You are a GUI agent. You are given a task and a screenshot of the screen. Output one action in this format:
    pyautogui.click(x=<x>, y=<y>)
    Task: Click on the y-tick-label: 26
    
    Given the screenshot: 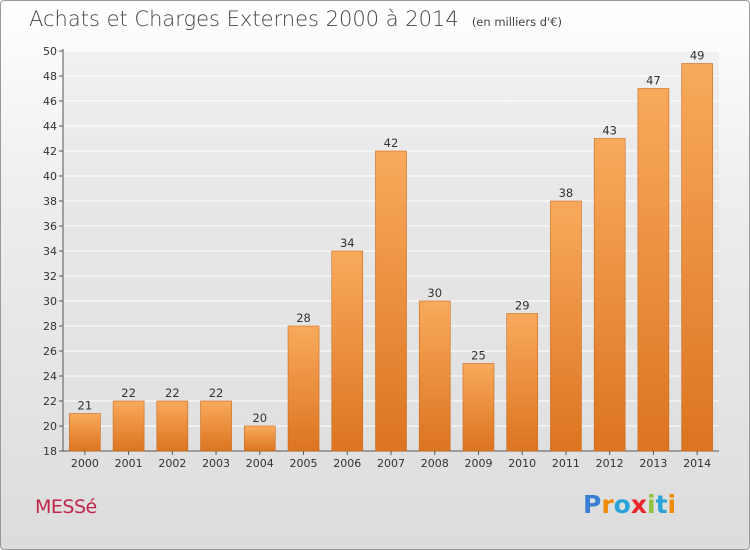 What is the action you would take?
    pyautogui.click(x=50, y=351)
    